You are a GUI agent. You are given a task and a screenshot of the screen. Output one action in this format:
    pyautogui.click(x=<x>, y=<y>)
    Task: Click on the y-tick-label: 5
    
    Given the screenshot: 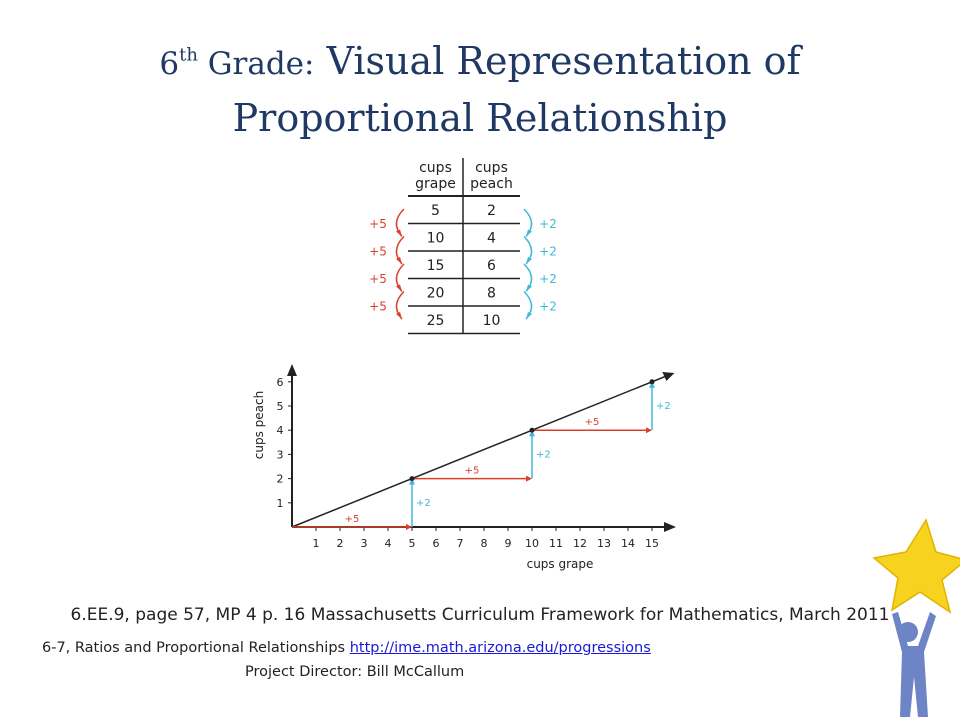 What is the action you would take?
    pyautogui.click(x=280, y=406)
    